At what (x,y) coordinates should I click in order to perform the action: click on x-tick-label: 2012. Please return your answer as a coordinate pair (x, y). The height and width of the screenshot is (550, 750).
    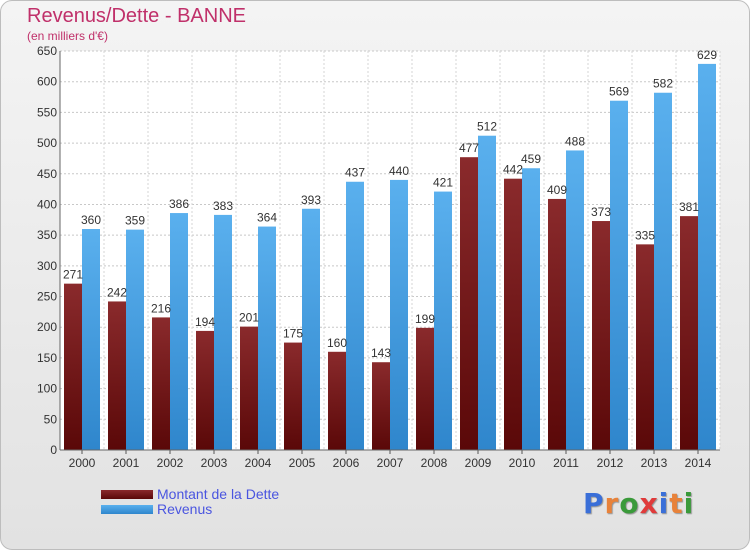
    Looking at the image, I should click on (610, 463).